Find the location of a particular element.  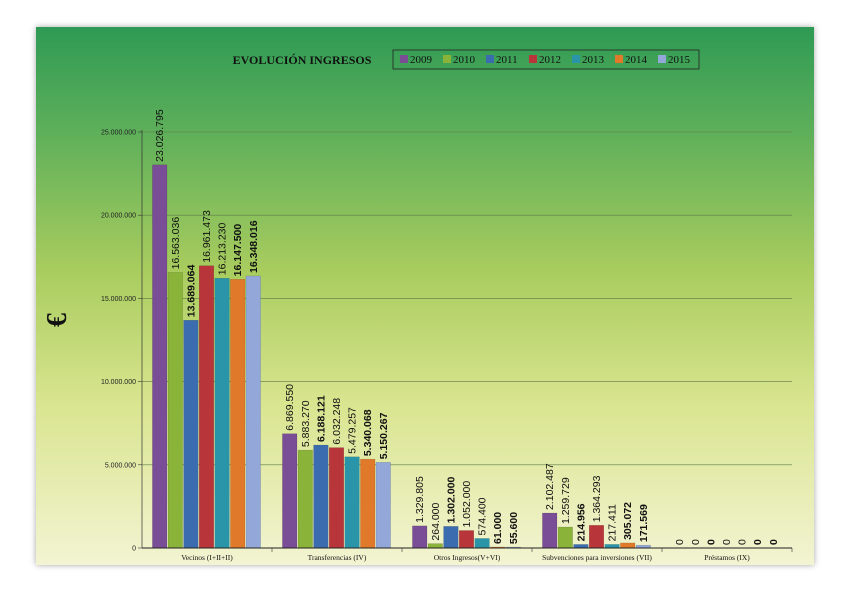

data-label: 16.961.473 is located at coordinates (207, 236).